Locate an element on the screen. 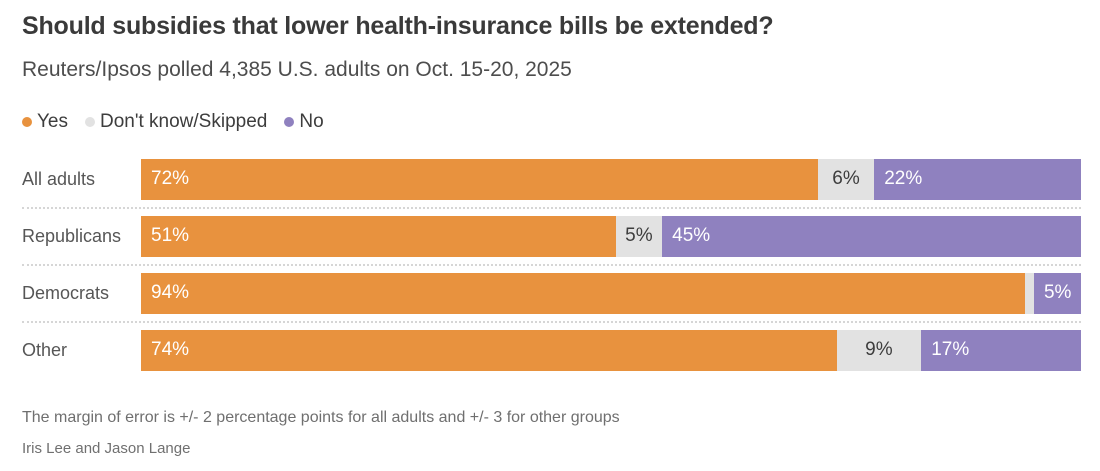  legend-item: Don't know/Skipped is located at coordinates (176, 122).